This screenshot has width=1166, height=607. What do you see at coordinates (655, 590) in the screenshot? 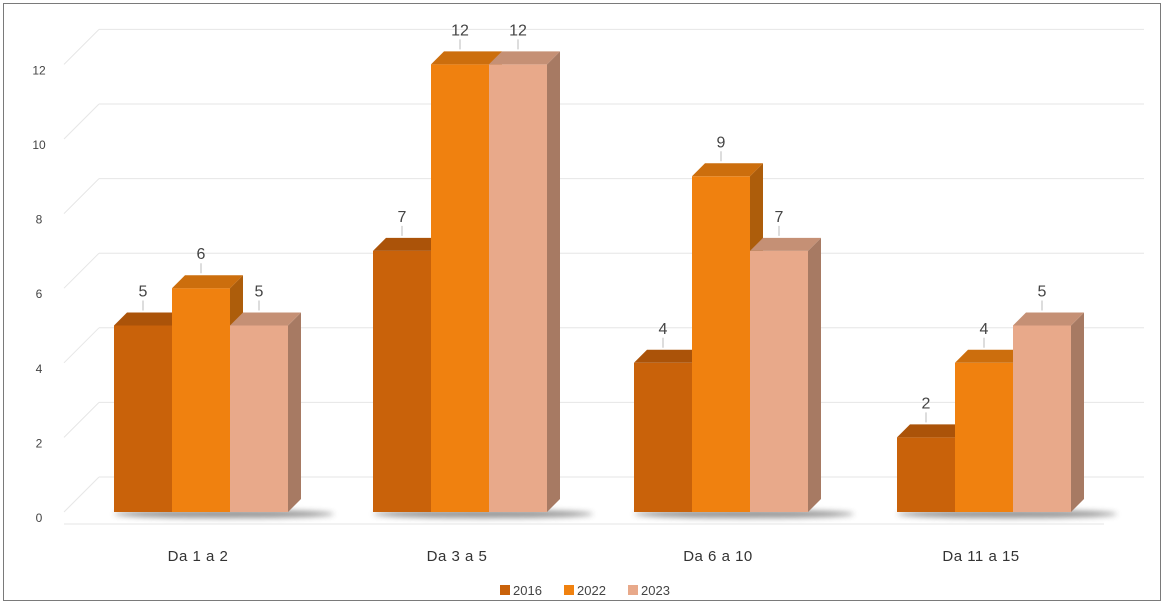
I see `legend-label: 2023` at bounding box center [655, 590].